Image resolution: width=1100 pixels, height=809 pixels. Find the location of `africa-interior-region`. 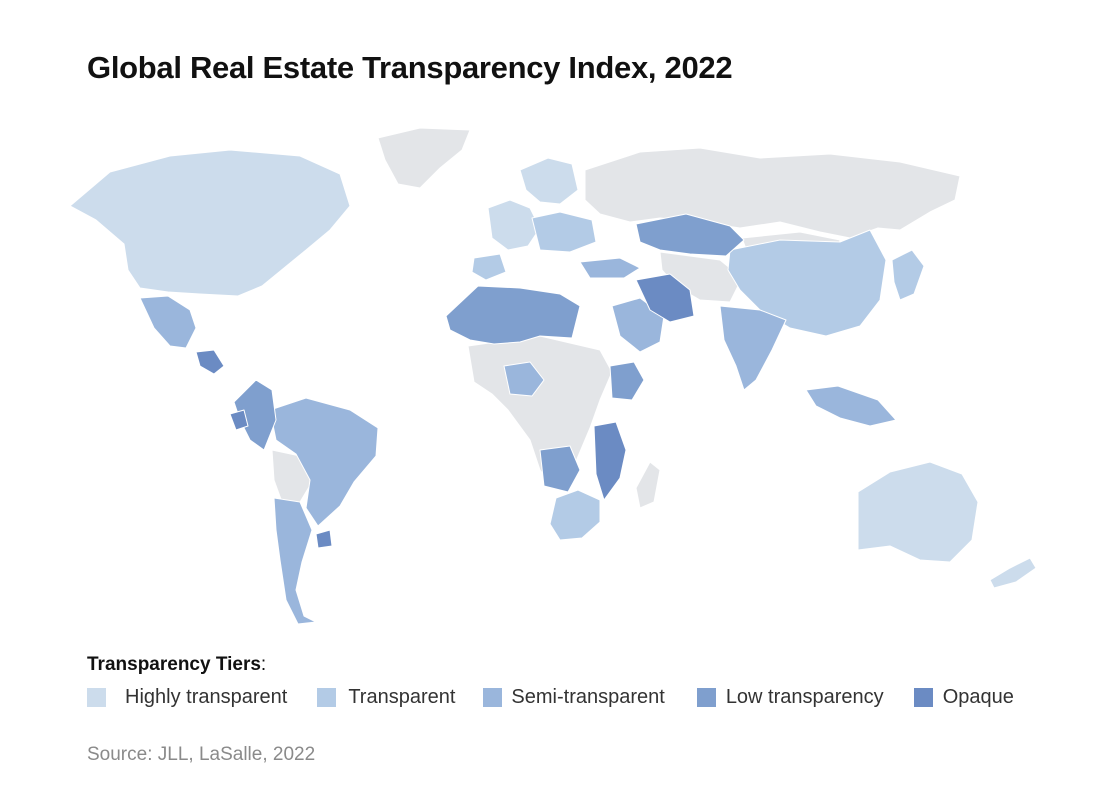

africa-interior-region is located at coordinates (540, 411).